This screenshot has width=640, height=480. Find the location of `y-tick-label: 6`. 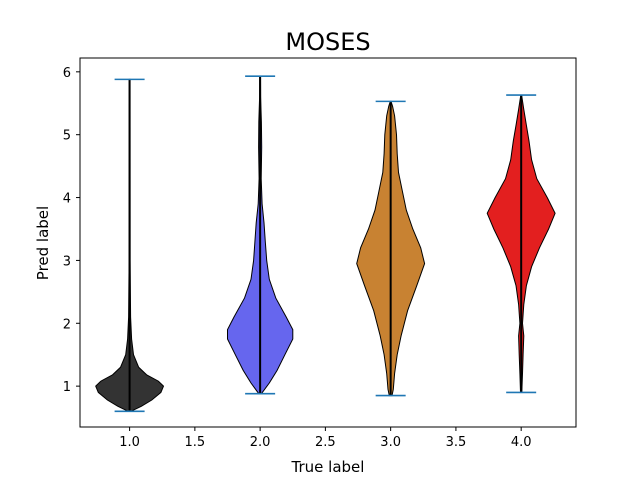

y-tick-label: 6 is located at coordinates (67, 73).